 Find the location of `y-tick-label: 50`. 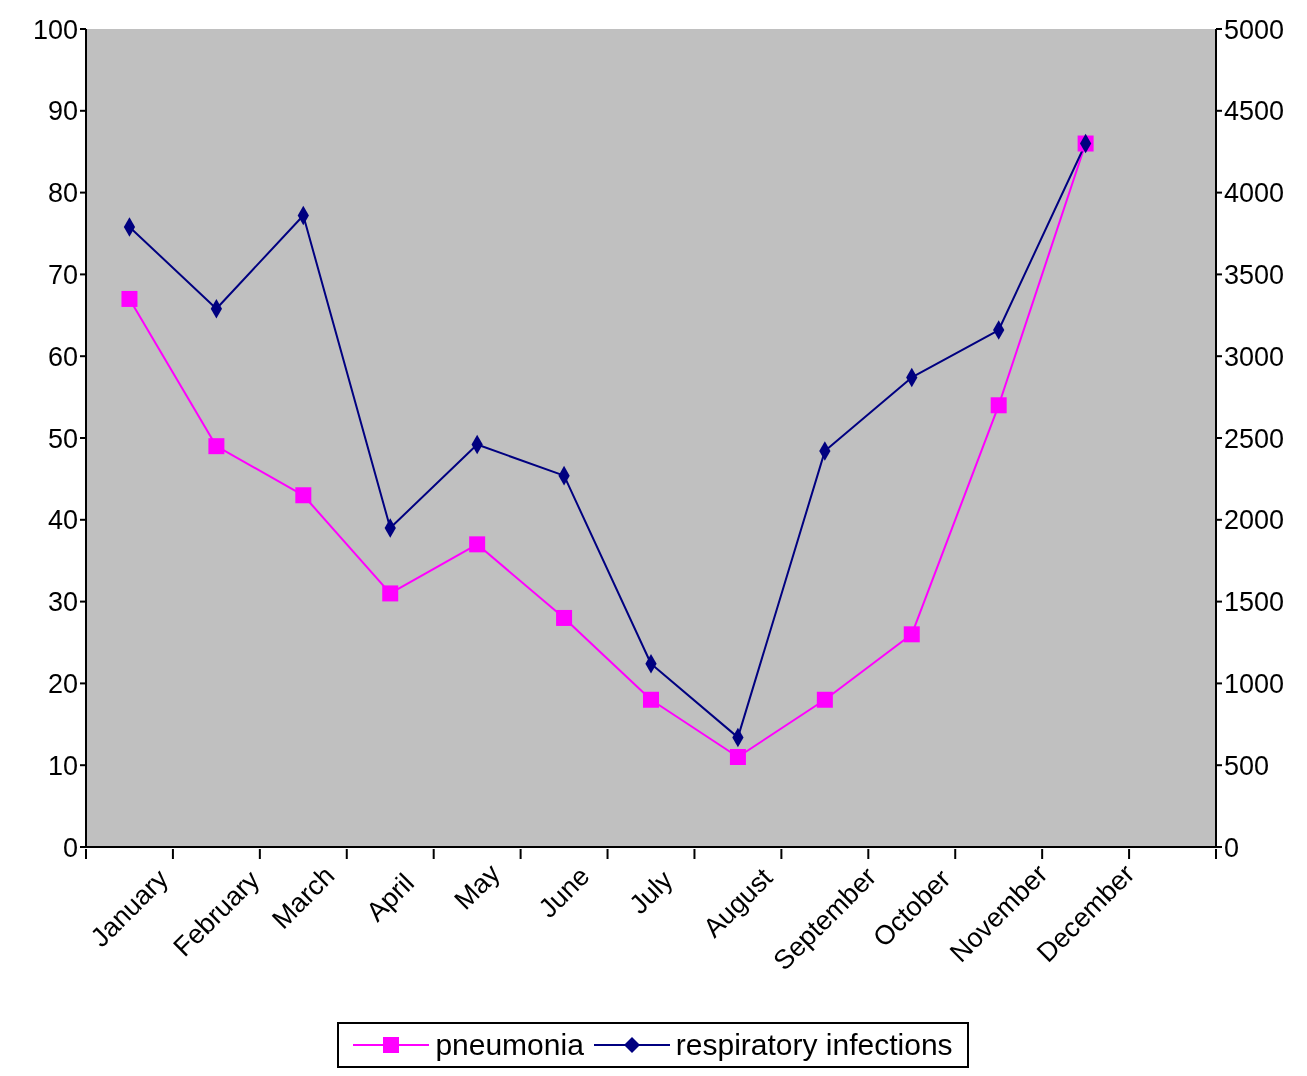

y-tick-label: 50 is located at coordinates (62, 438).